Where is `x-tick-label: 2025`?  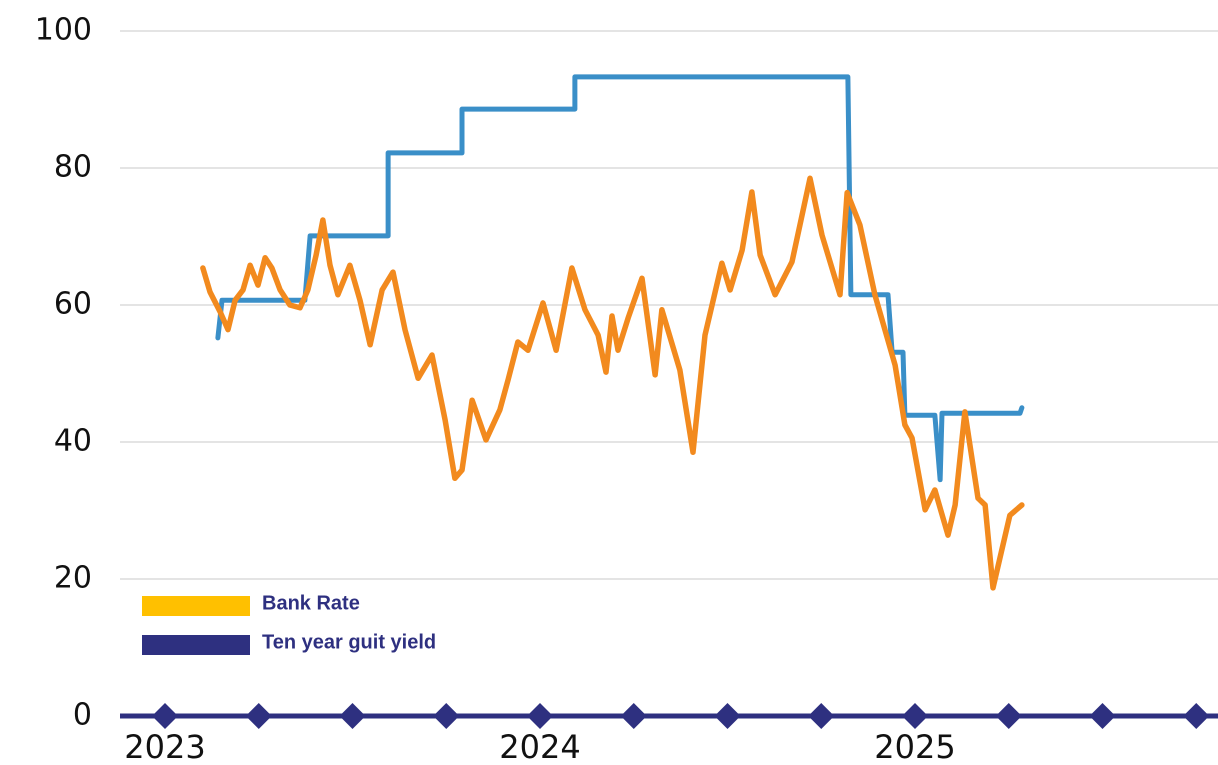
x-tick-label: 2025 is located at coordinates (914, 746).